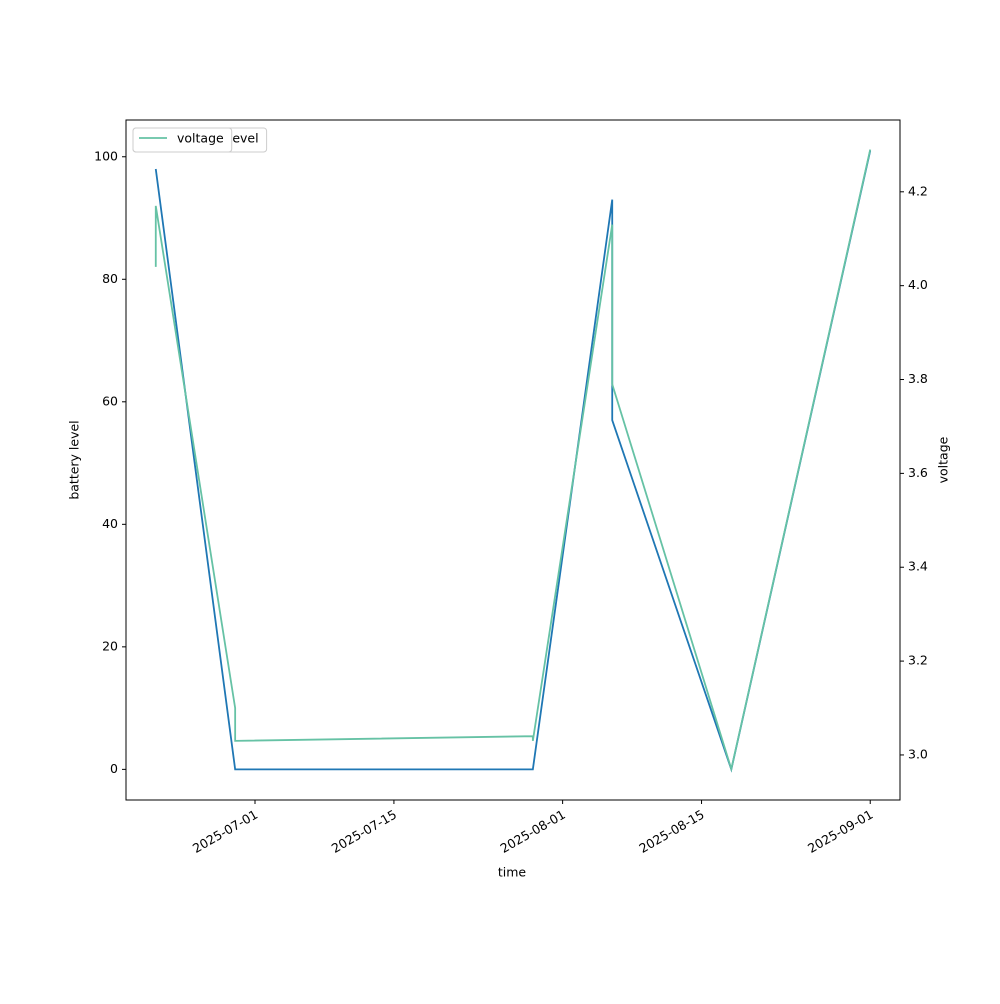 The width and height of the screenshot is (1000, 1004). I want to click on y2-tick-label: 3.2, so click(918, 660).